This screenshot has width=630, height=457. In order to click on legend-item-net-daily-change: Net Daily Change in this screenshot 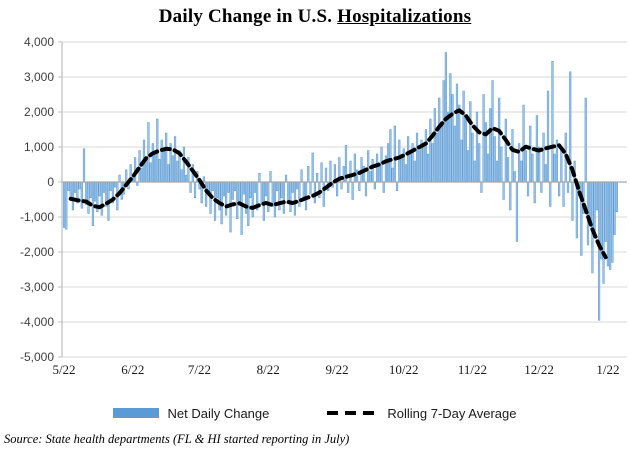, I will do `click(191, 413)`.